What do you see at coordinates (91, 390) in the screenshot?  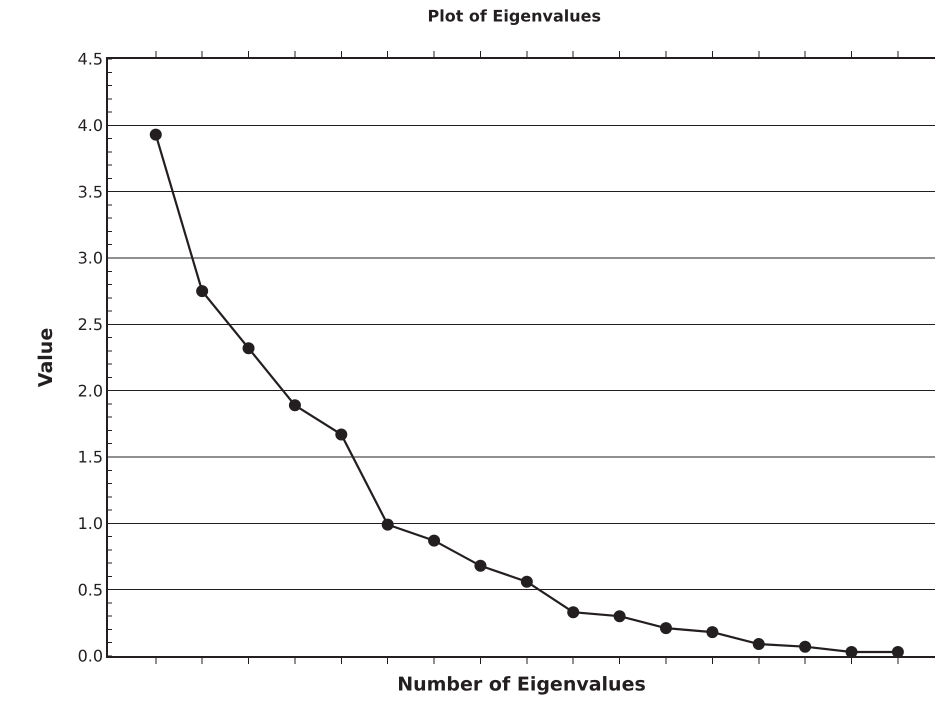 I see `y-tick-label: 2.0` at bounding box center [91, 390].